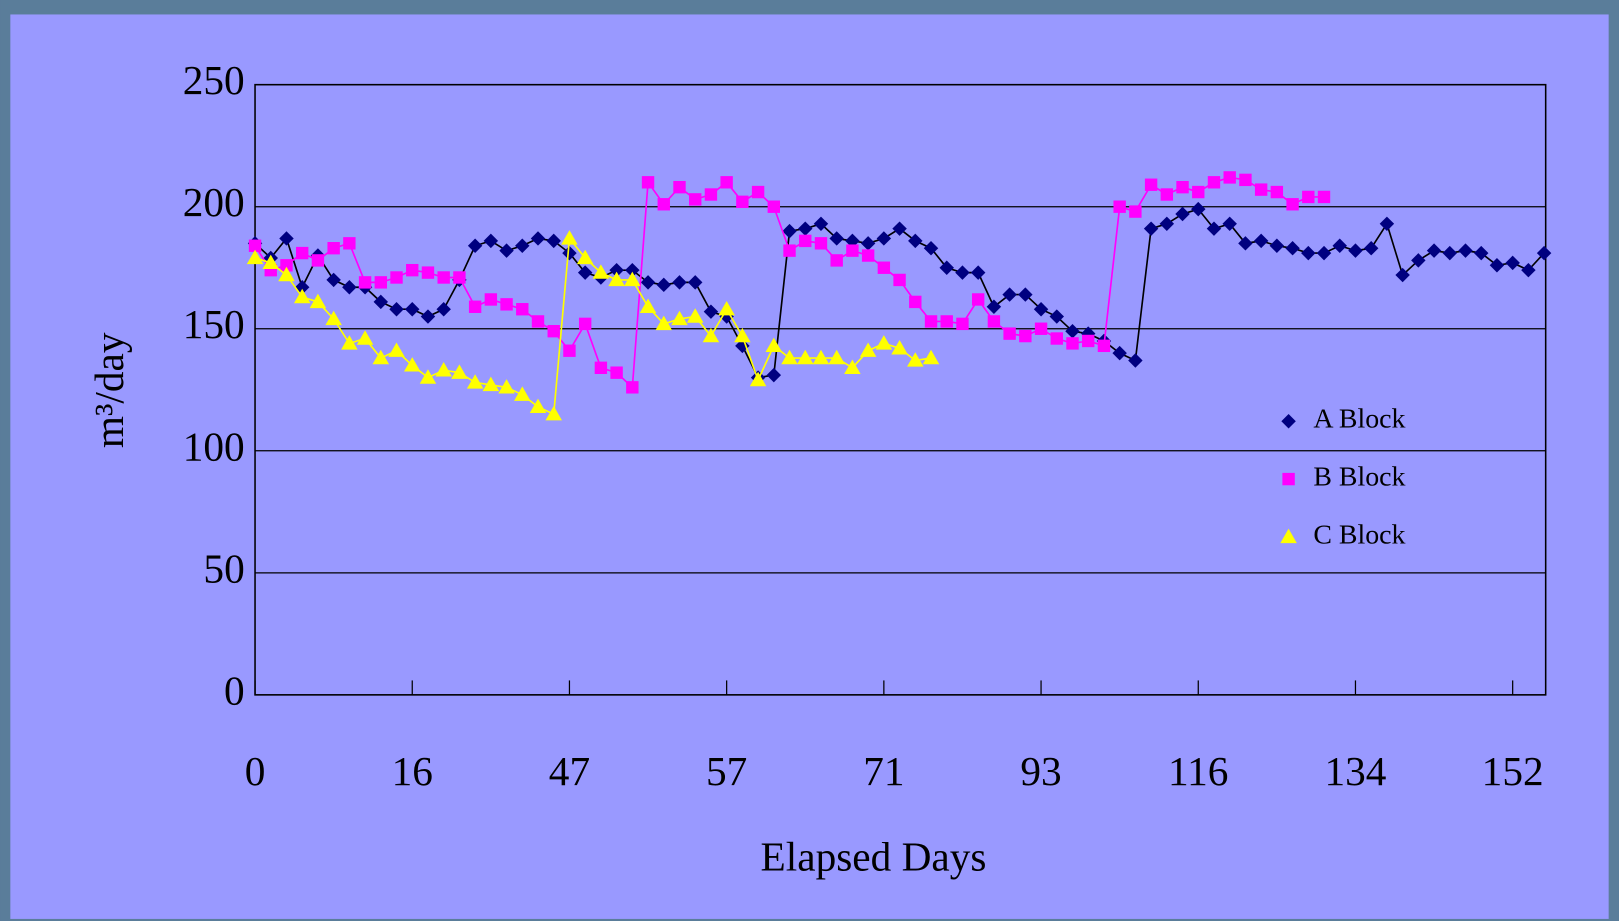 Image resolution: width=1619 pixels, height=921 pixels. What do you see at coordinates (234, 690) in the screenshot?
I see `y-tick-label: 0` at bounding box center [234, 690].